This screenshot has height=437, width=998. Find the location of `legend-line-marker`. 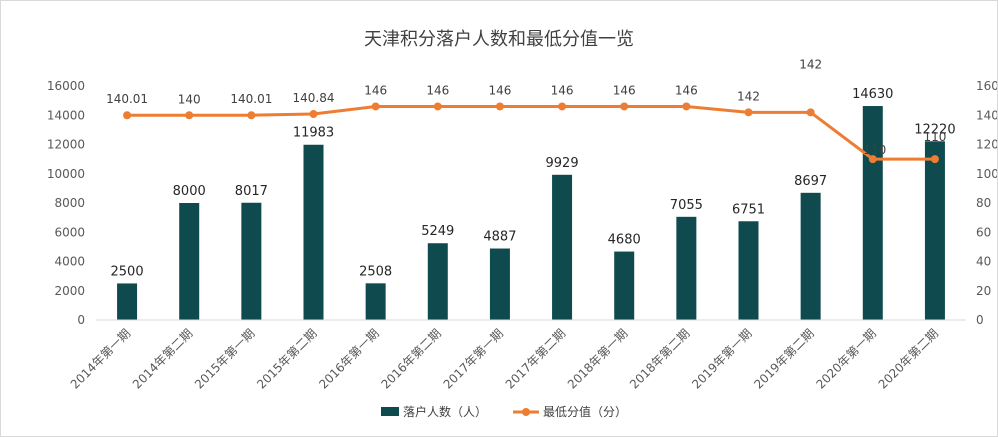

legend-line-marker is located at coordinates (526, 412).